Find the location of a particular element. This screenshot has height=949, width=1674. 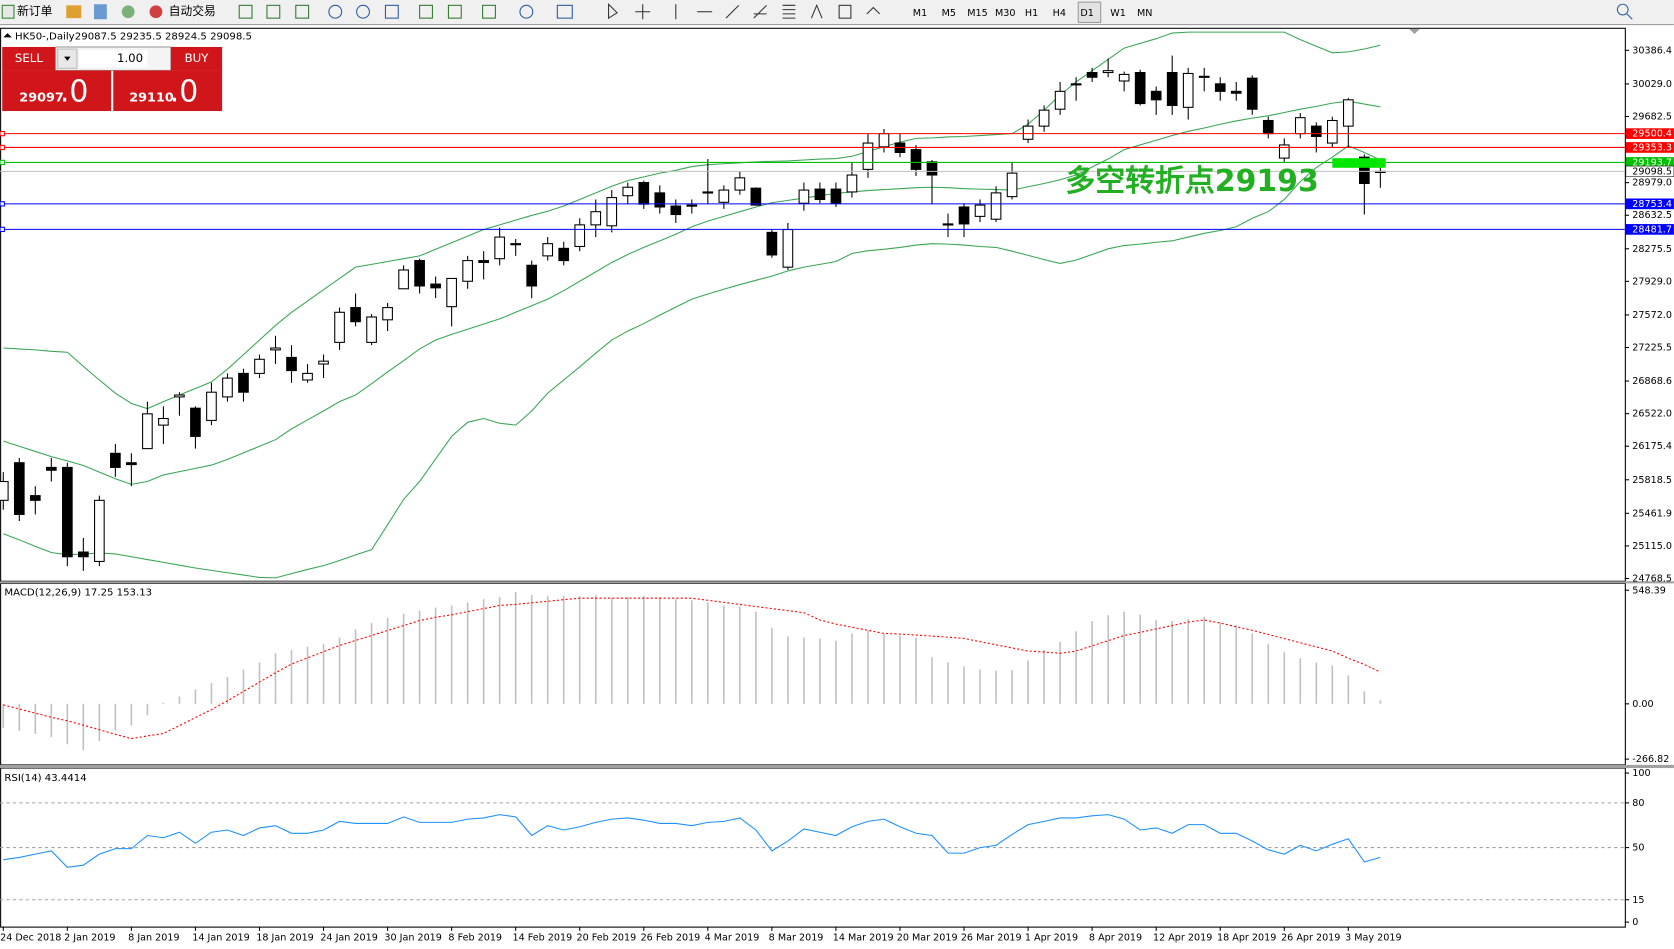

channel-tool is located at coordinates (760, 11).